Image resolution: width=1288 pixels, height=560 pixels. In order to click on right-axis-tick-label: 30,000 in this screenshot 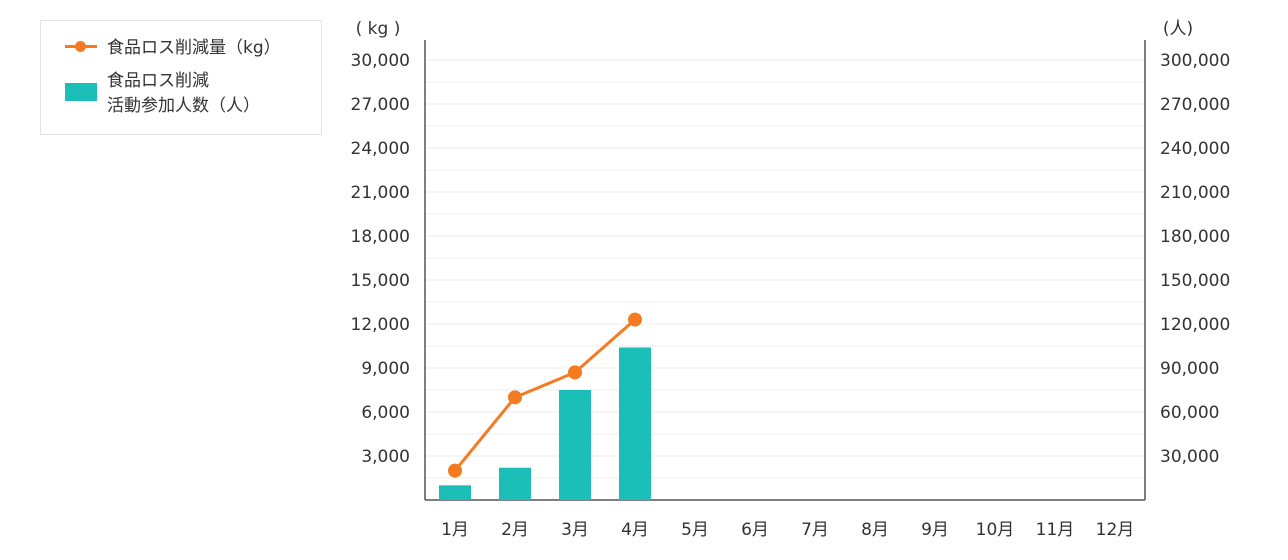, I will do `click(1189, 457)`.